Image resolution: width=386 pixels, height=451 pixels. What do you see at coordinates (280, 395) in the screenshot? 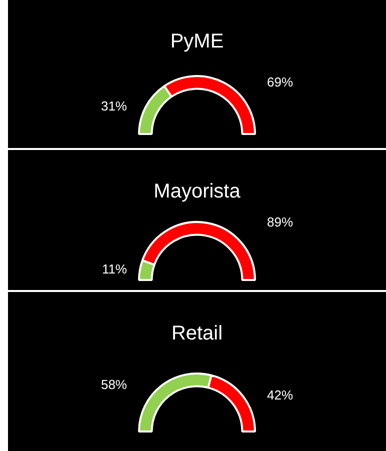
I see `data-label: 42%` at bounding box center [280, 395].